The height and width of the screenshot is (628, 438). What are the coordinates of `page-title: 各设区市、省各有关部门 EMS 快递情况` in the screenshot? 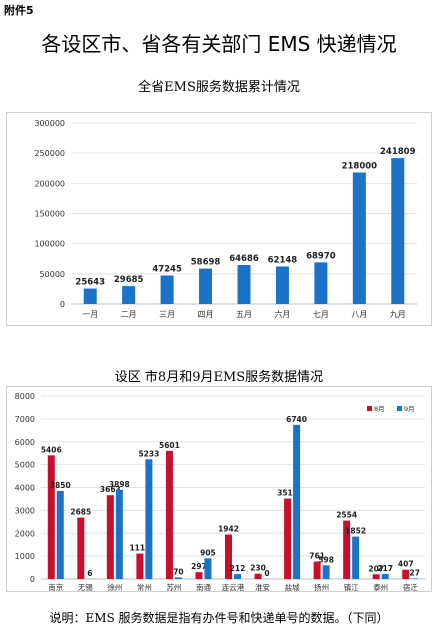 It's located at (219, 44).